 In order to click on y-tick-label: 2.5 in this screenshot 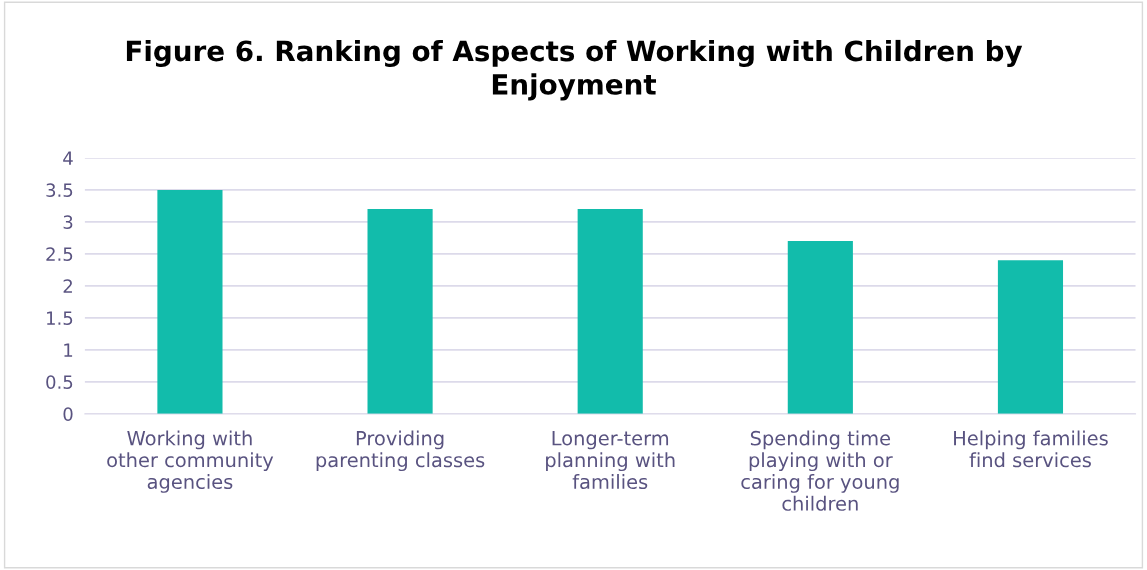, I will do `click(59, 254)`.